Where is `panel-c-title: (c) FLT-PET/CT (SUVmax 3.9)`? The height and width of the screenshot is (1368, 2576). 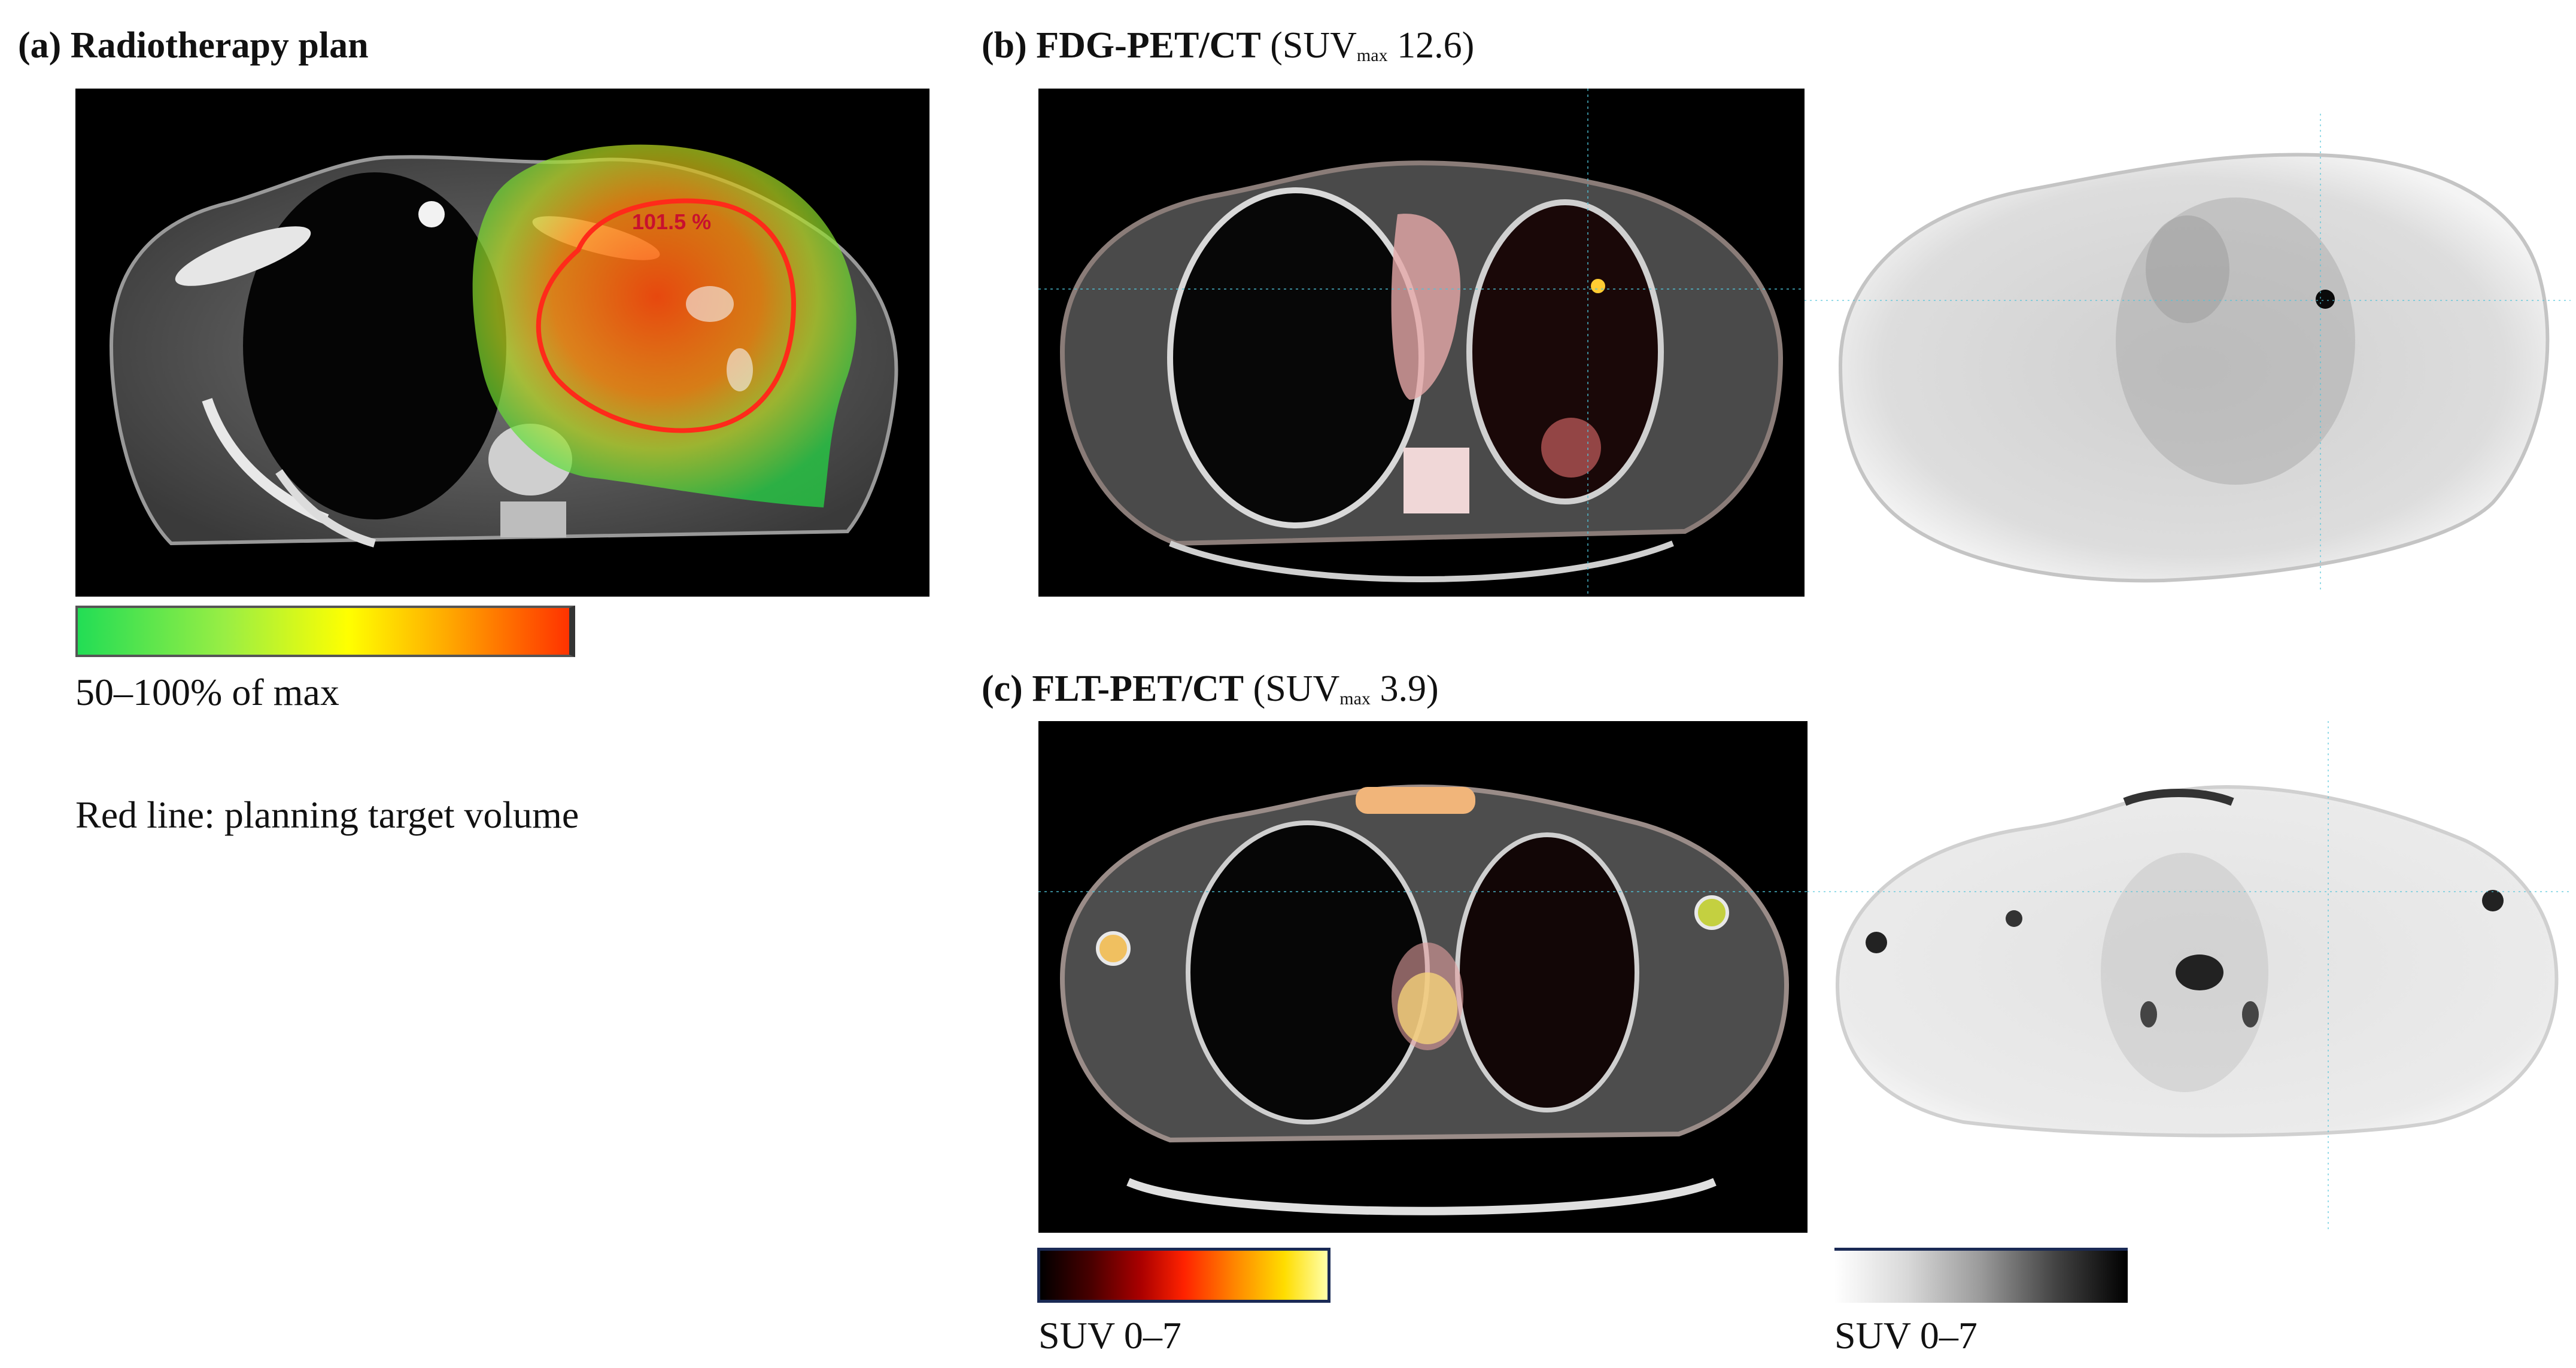
panel-c-title: (c) FLT-PET/CT (SUVmax 3.9) is located at coordinates (1210, 688).